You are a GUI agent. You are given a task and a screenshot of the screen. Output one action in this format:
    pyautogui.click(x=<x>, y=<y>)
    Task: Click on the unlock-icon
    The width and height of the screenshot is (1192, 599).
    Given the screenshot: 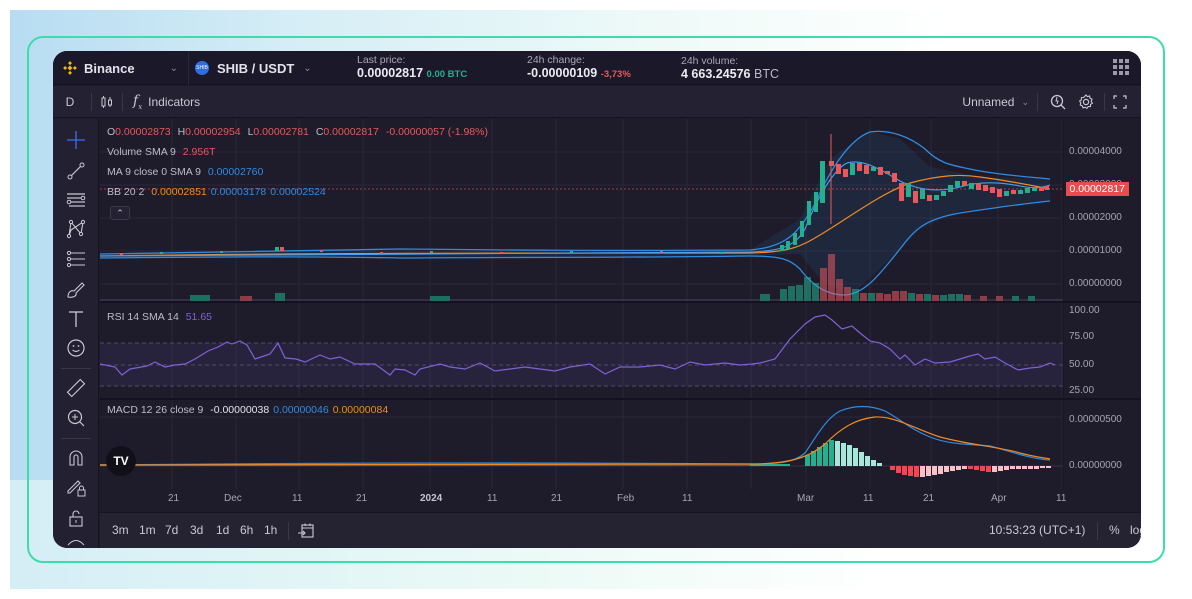 What is the action you would take?
    pyautogui.click(x=76, y=518)
    